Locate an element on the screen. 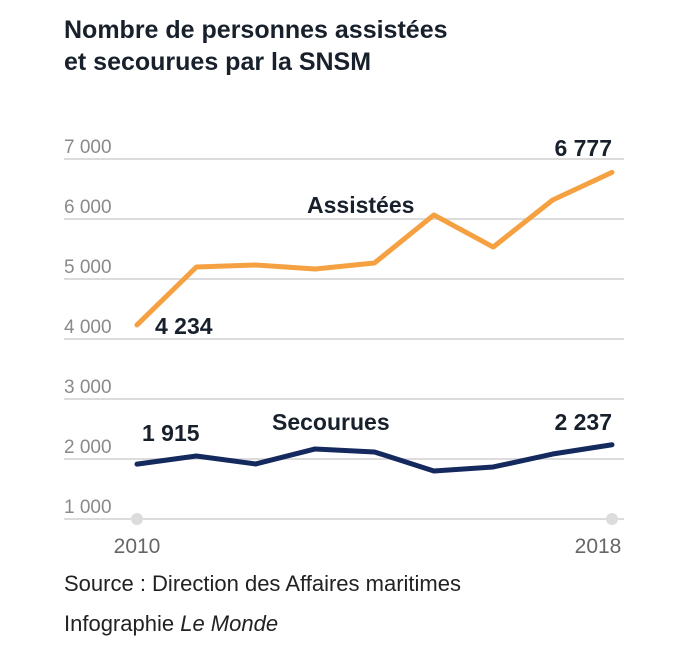 This screenshot has width=688, height=656. x-tick-label: 2018 is located at coordinates (598, 546).